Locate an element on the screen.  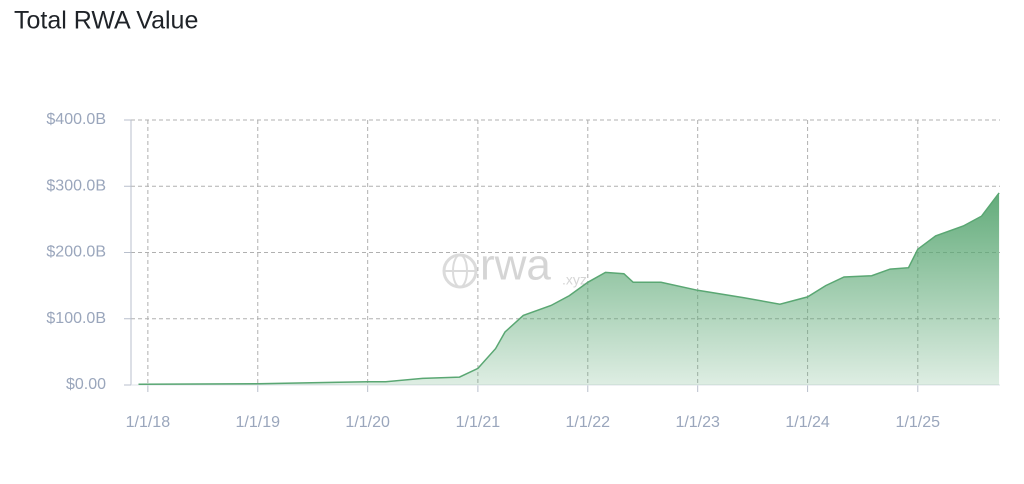
x-tick-label: 1/1/22 is located at coordinates (588, 422).